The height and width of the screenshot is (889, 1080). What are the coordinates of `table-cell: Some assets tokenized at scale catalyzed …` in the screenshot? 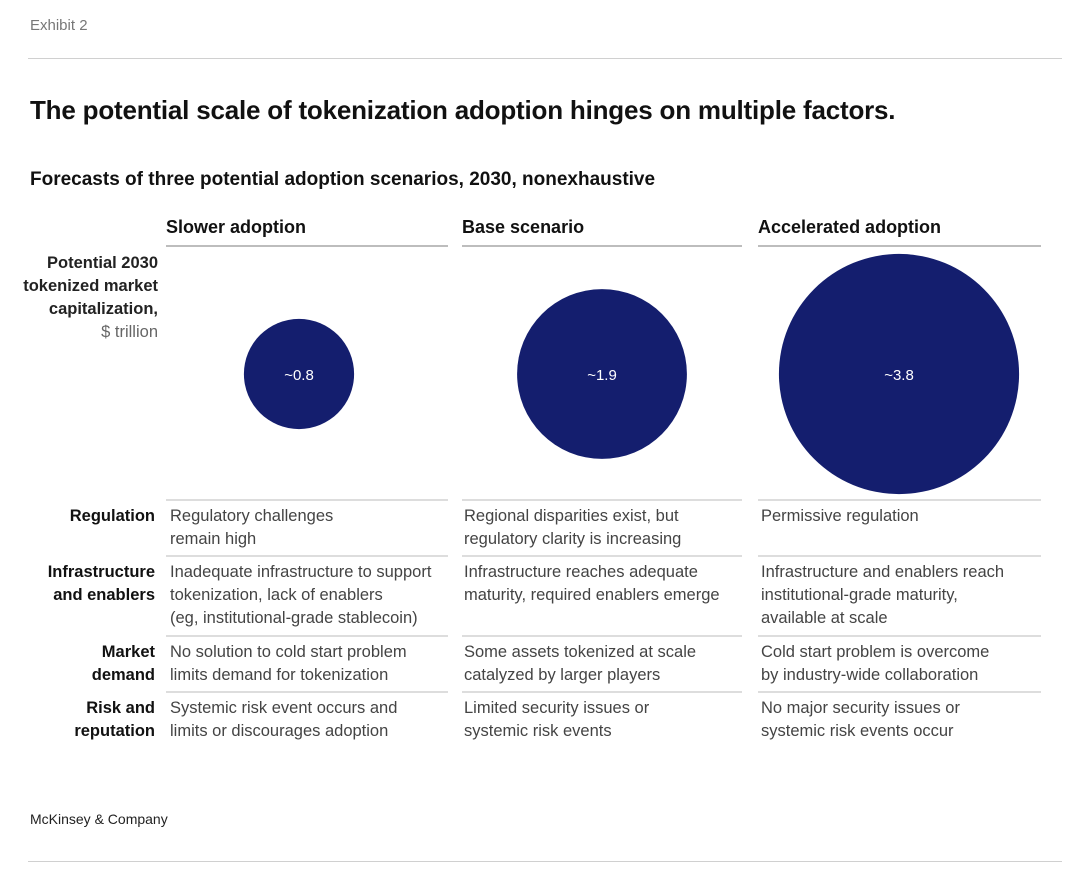 It's located at (580, 663).